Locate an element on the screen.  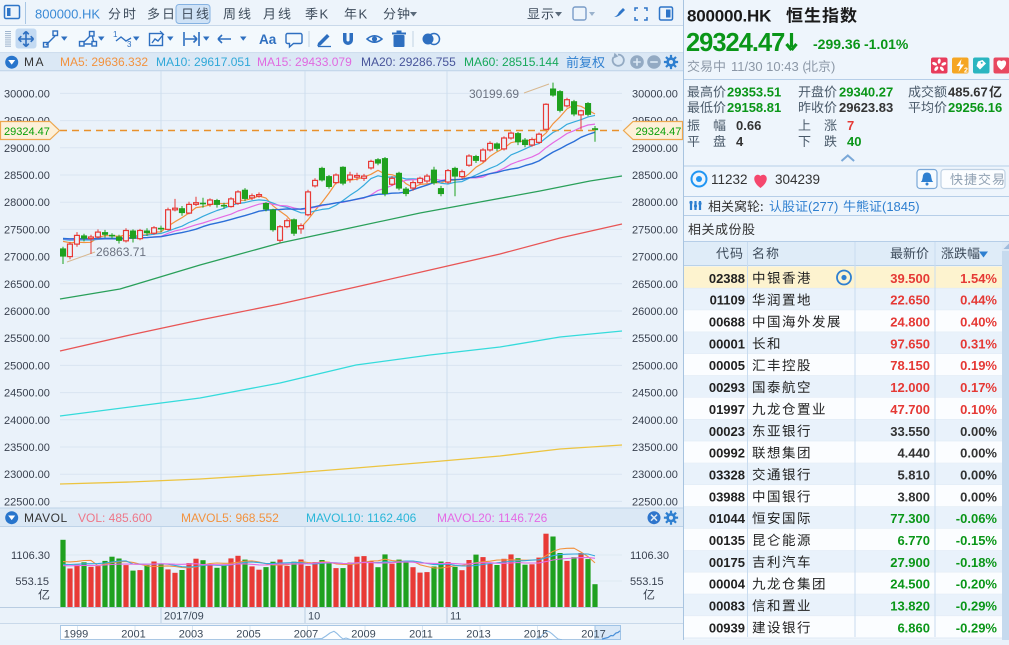
svg-text: 00001 is located at coordinates (727, 343).